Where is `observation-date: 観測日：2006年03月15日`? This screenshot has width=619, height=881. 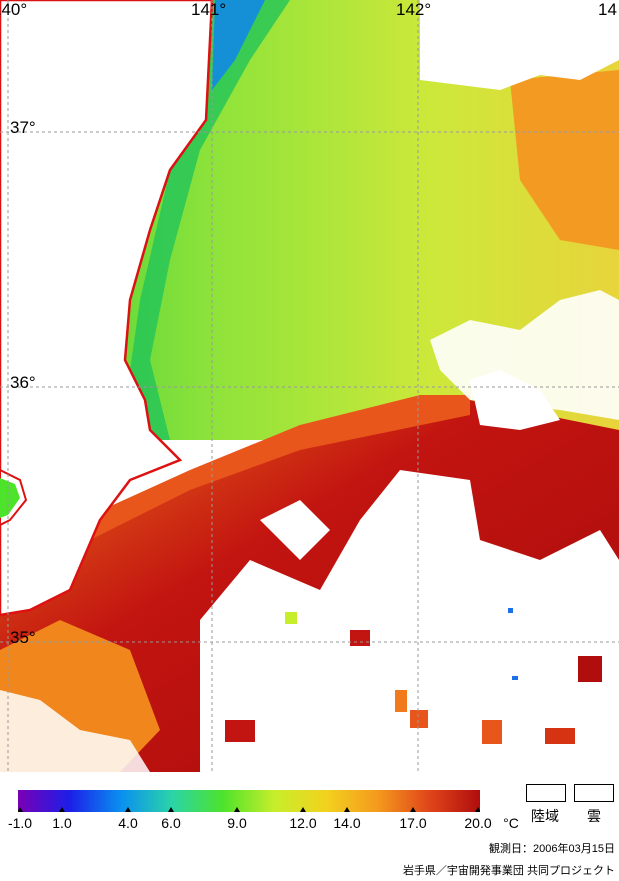
observation-date: 観測日：2006年03月15日 is located at coordinates (552, 849).